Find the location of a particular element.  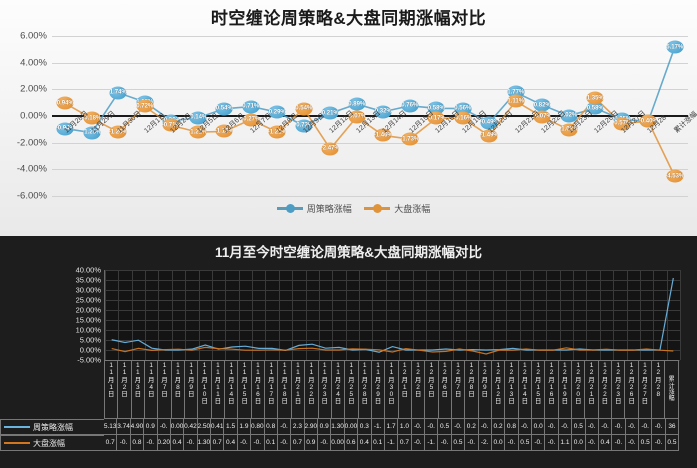

y-axis-tick-label: 4.00% is located at coordinates (33, 63).